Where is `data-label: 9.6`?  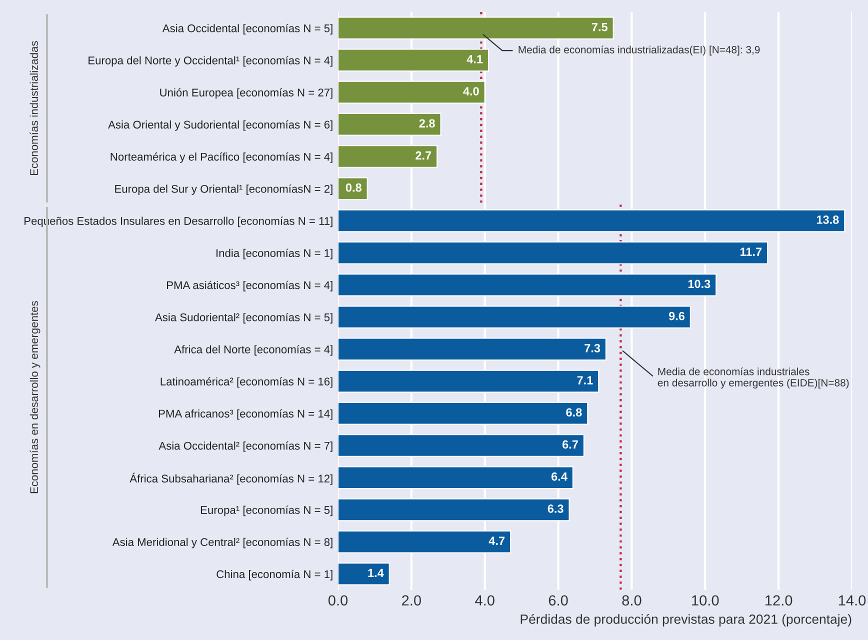 data-label: 9.6 is located at coordinates (676, 316).